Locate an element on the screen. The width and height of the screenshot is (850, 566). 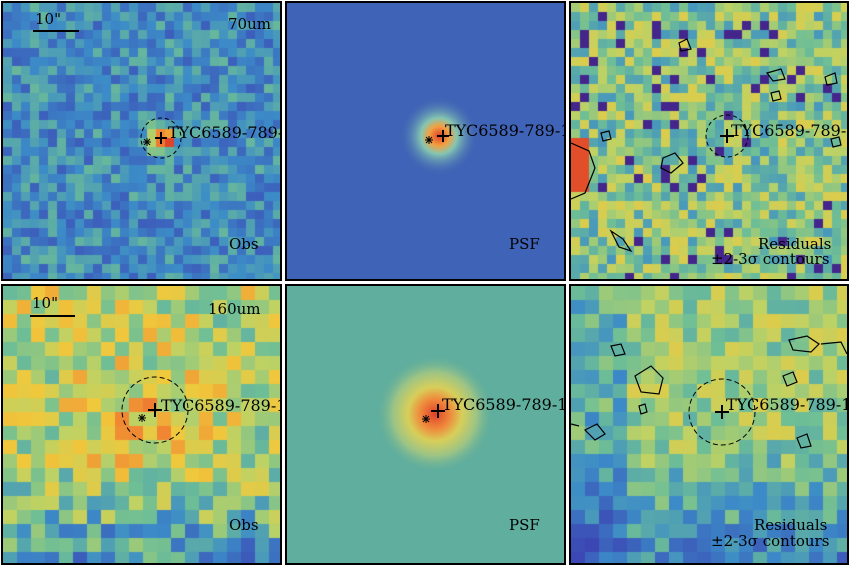
band-label: 160um is located at coordinates (234, 309).